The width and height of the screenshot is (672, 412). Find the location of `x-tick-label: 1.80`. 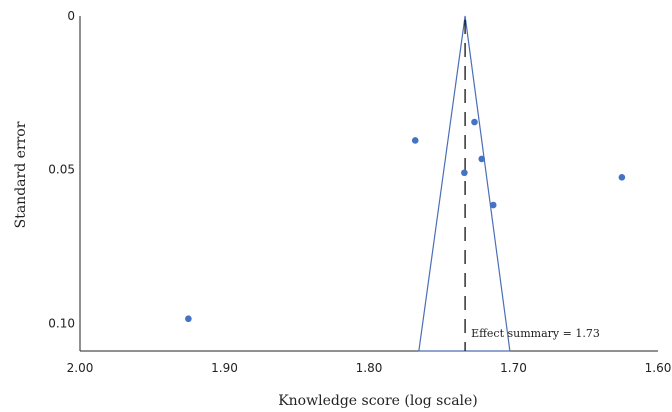

x-tick-label: 1.80 is located at coordinates (369, 368).